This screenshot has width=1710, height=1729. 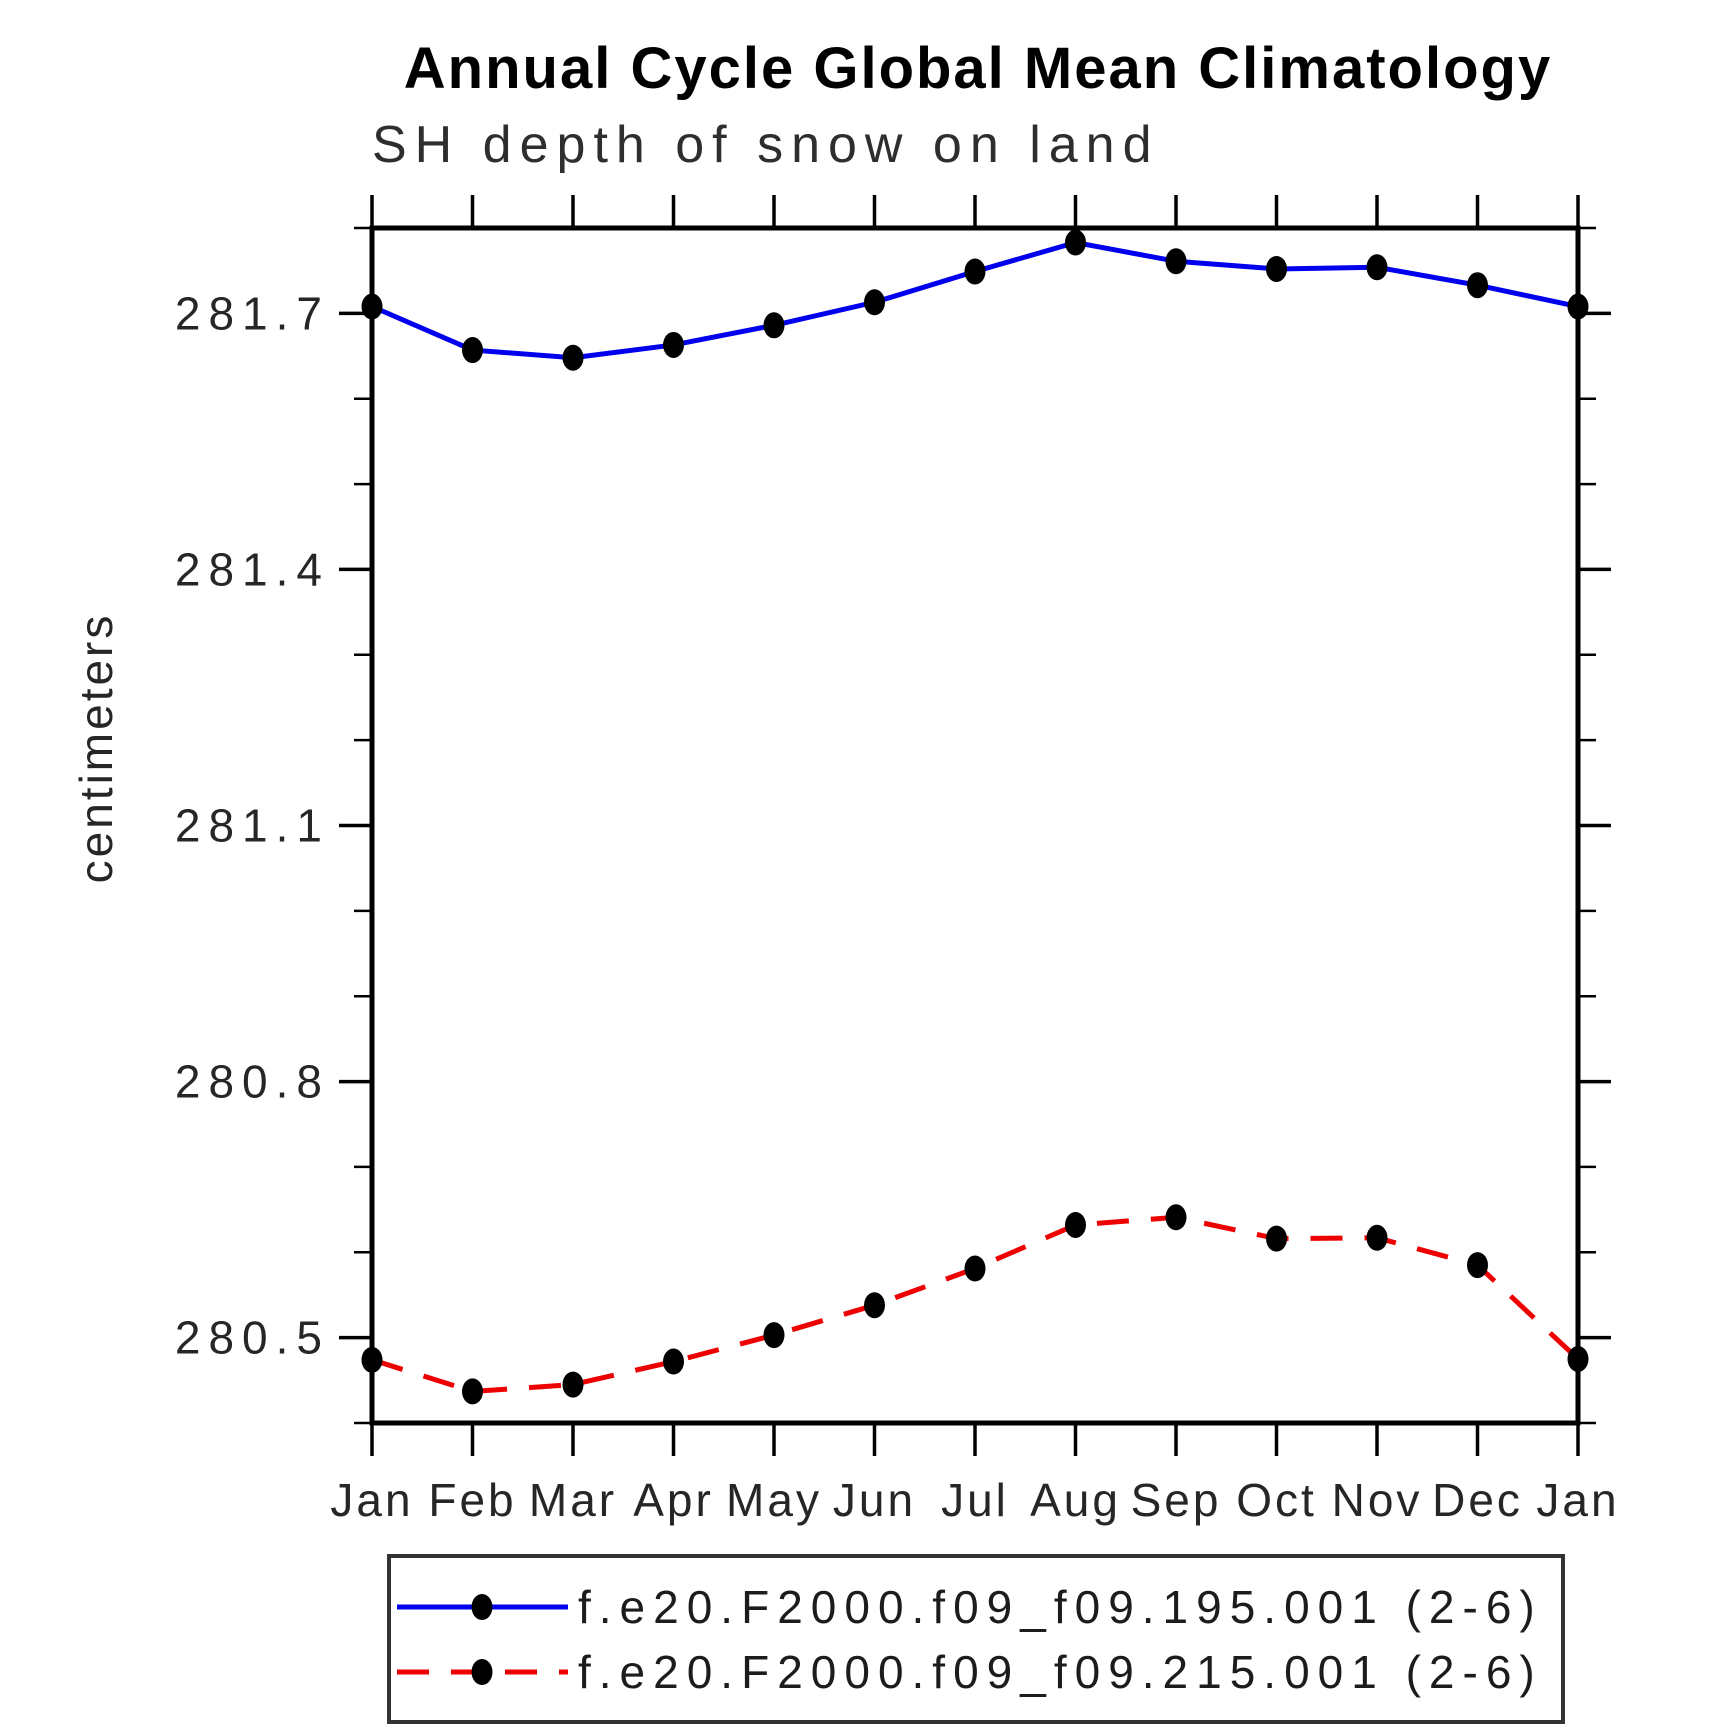 I want to click on legend-label-0: f.e20.F2000.f09_f09.195.001 (2-6), so click(x=1060, y=1607).